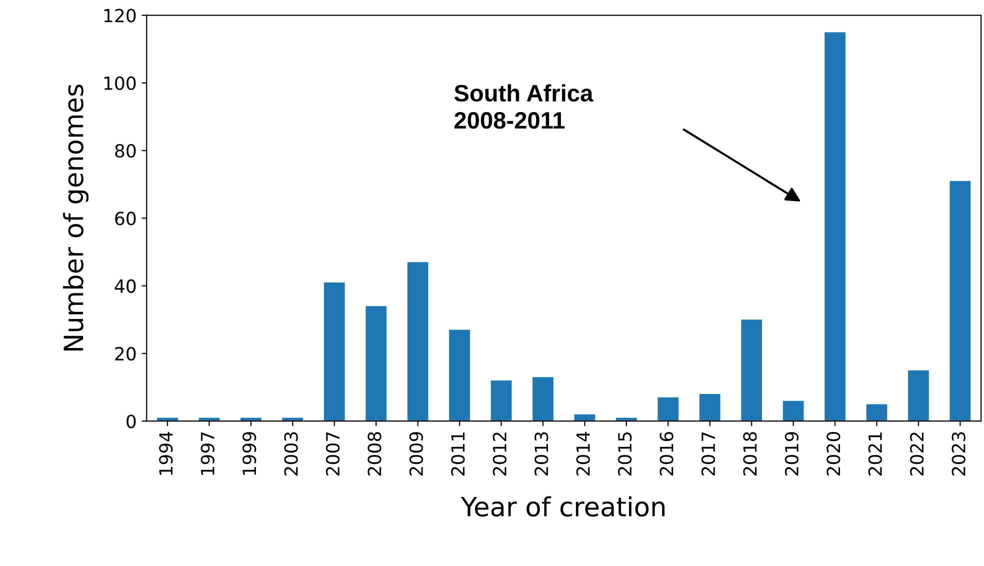 The image size is (984, 566). What do you see at coordinates (541, 454) in the screenshot?
I see `x-tick-label: 2013` at bounding box center [541, 454].